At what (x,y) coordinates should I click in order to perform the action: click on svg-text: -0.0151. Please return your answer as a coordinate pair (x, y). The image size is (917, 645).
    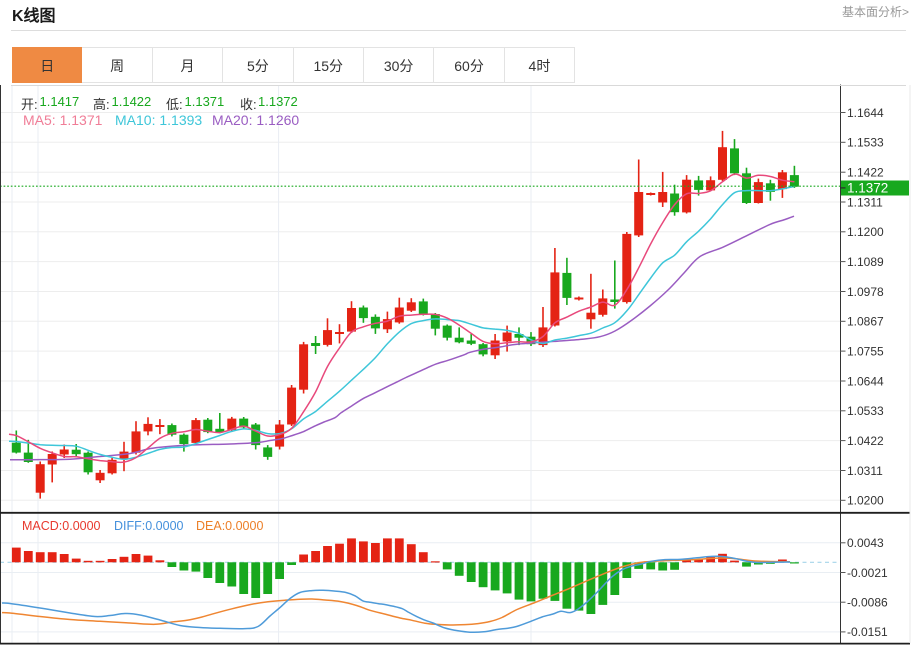
    Looking at the image, I should click on (867, 632).